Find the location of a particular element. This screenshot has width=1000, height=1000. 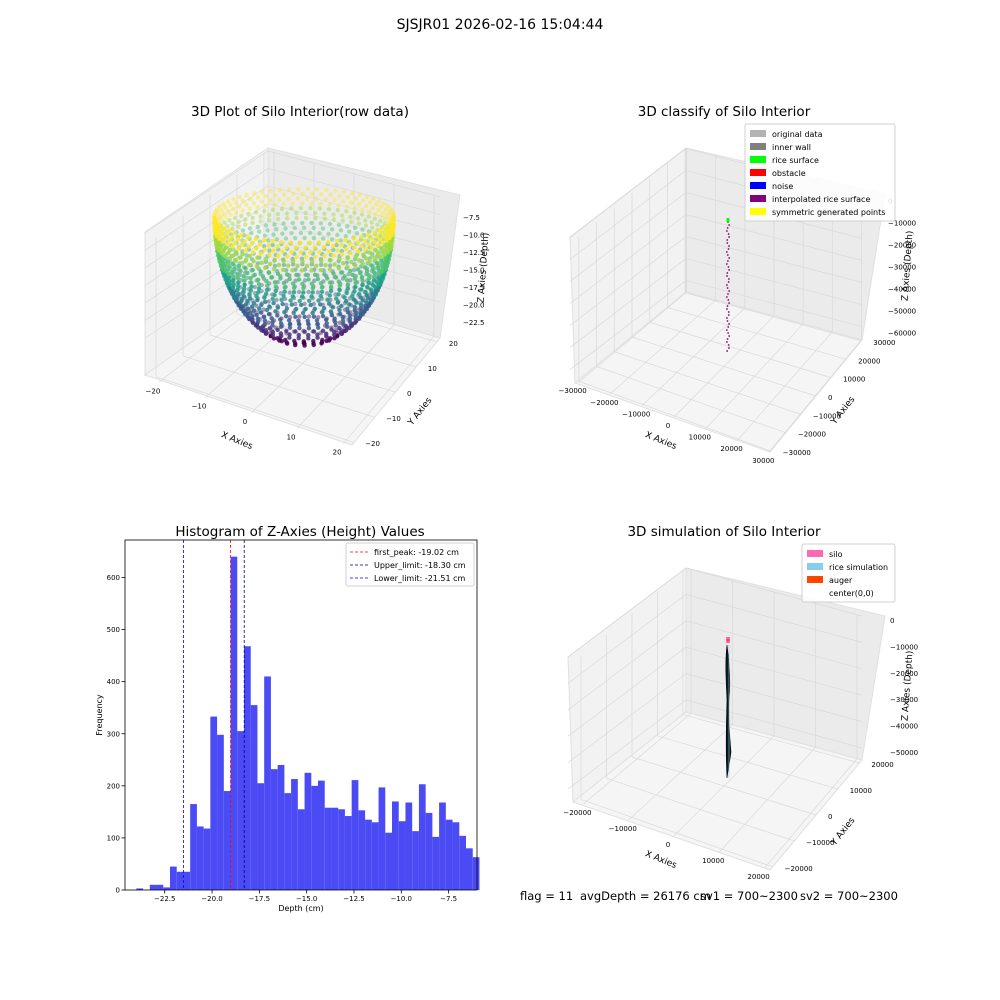

raw-3d-title: 3D Plot of Silo Interior(row data) is located at coordinates (300, 112).